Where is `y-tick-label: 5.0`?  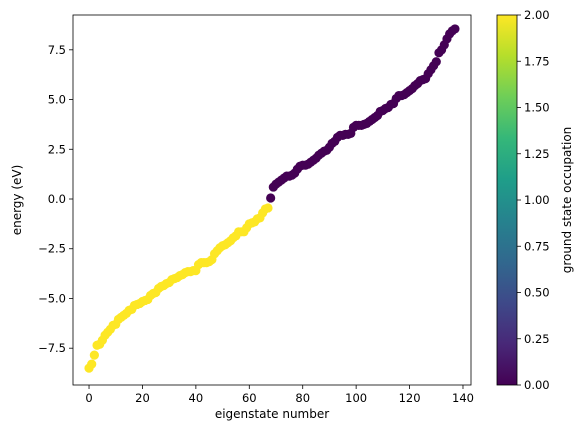
y-tick-label: 5.0 is located at coordinates (57, 100).